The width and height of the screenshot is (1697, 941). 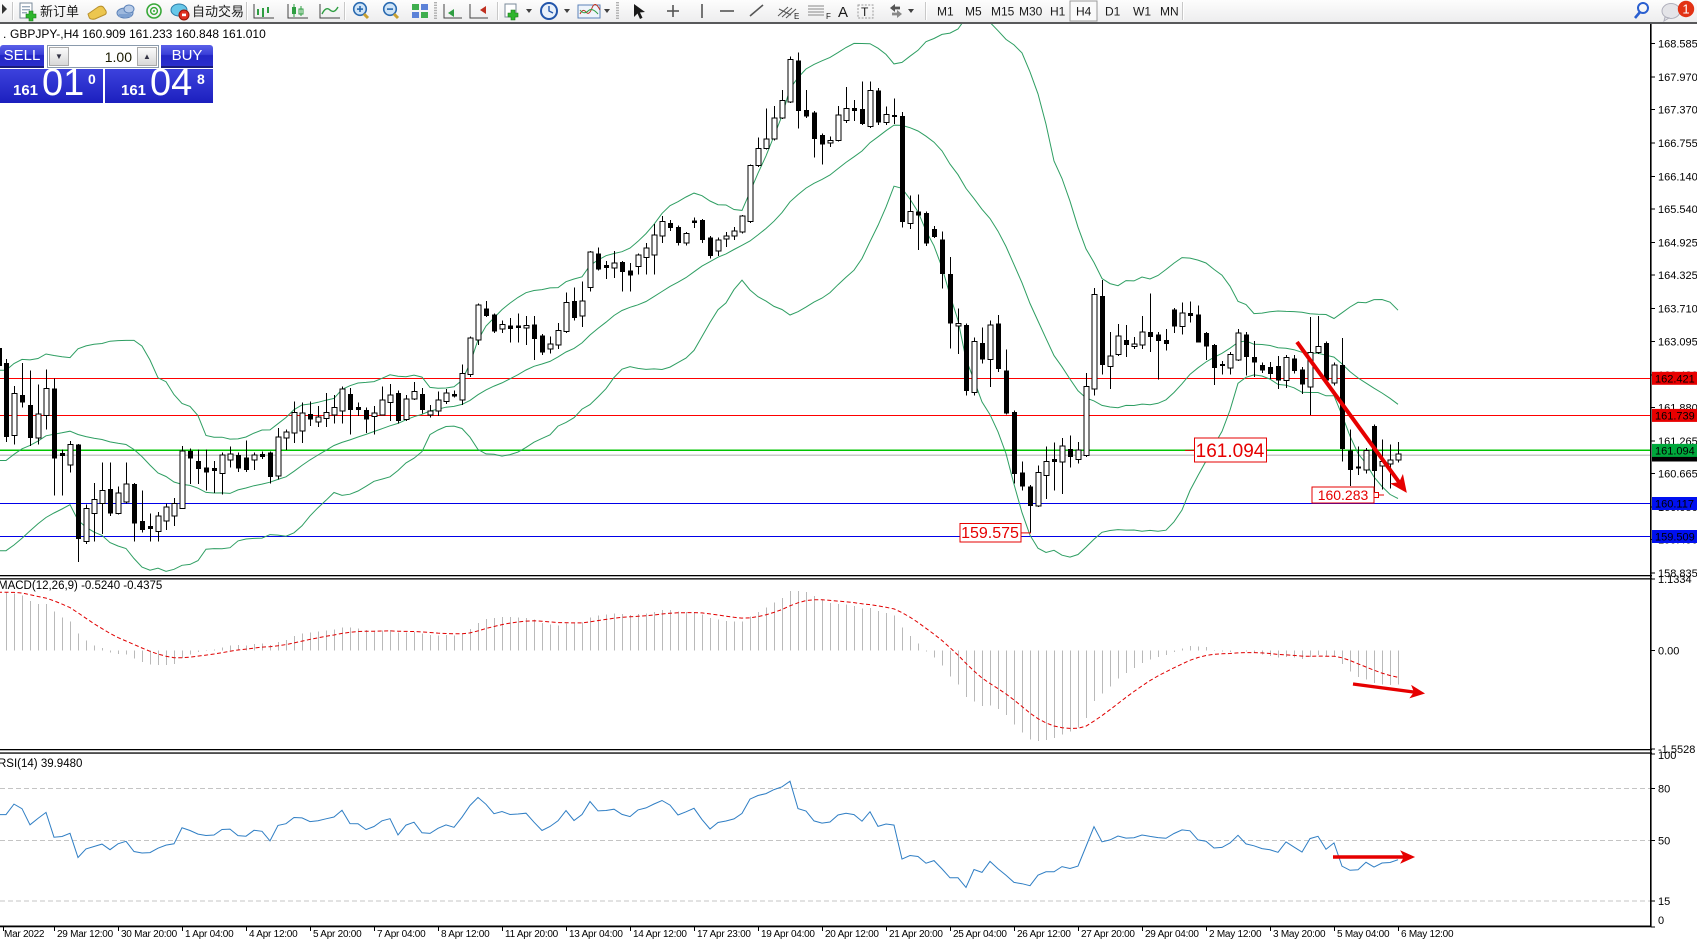 I want to click on svg-text: 4 Apr 12:00, so click(x=273, y=934).